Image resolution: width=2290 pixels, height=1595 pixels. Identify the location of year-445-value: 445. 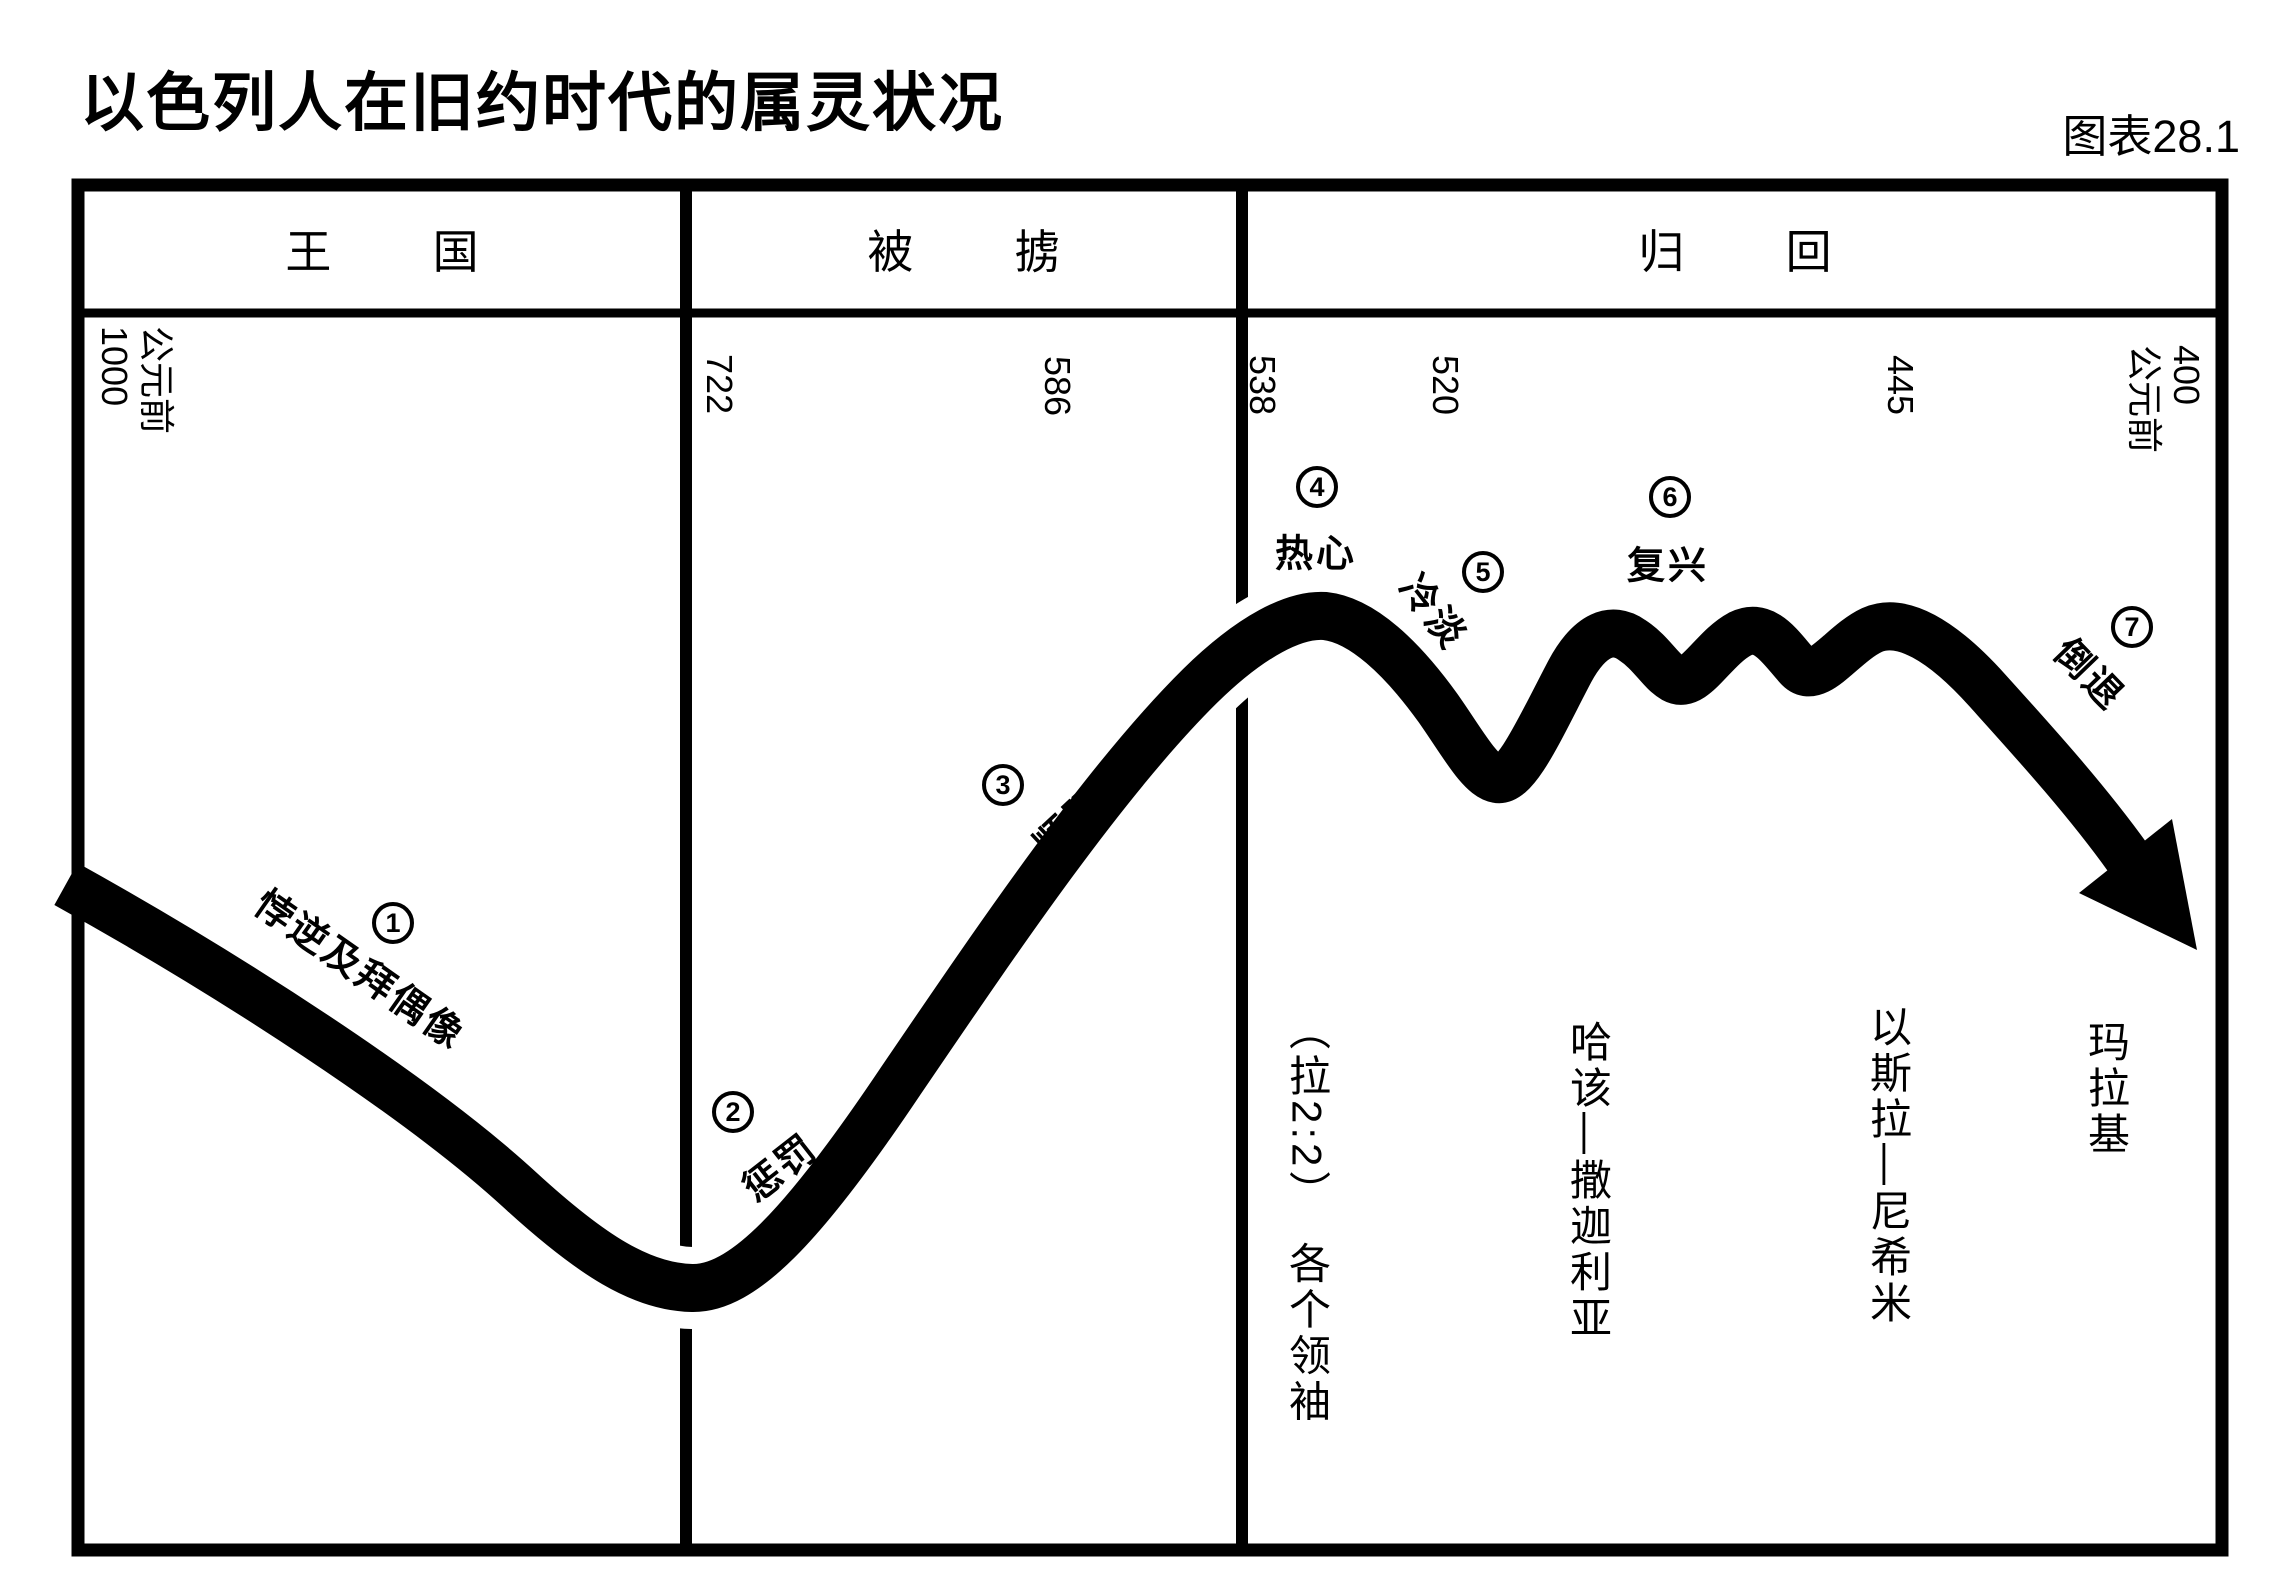
(1900, 385).